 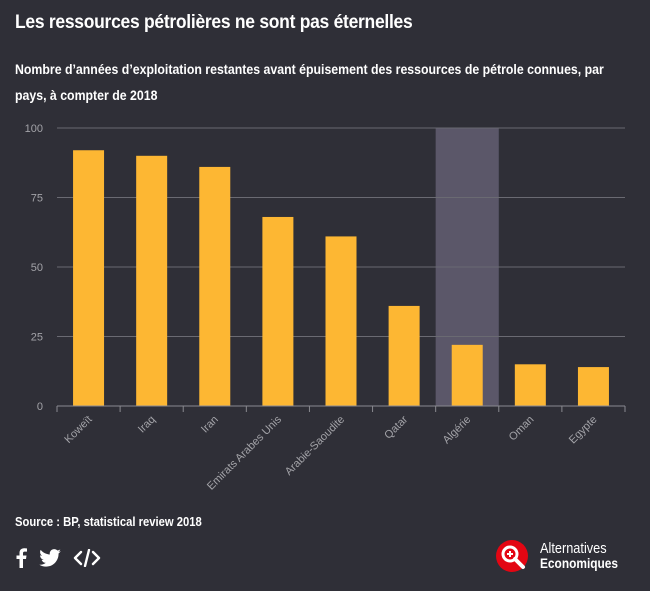 I want to click on brand-logo: Alternatives Economiques, so click(x=566, y=558).